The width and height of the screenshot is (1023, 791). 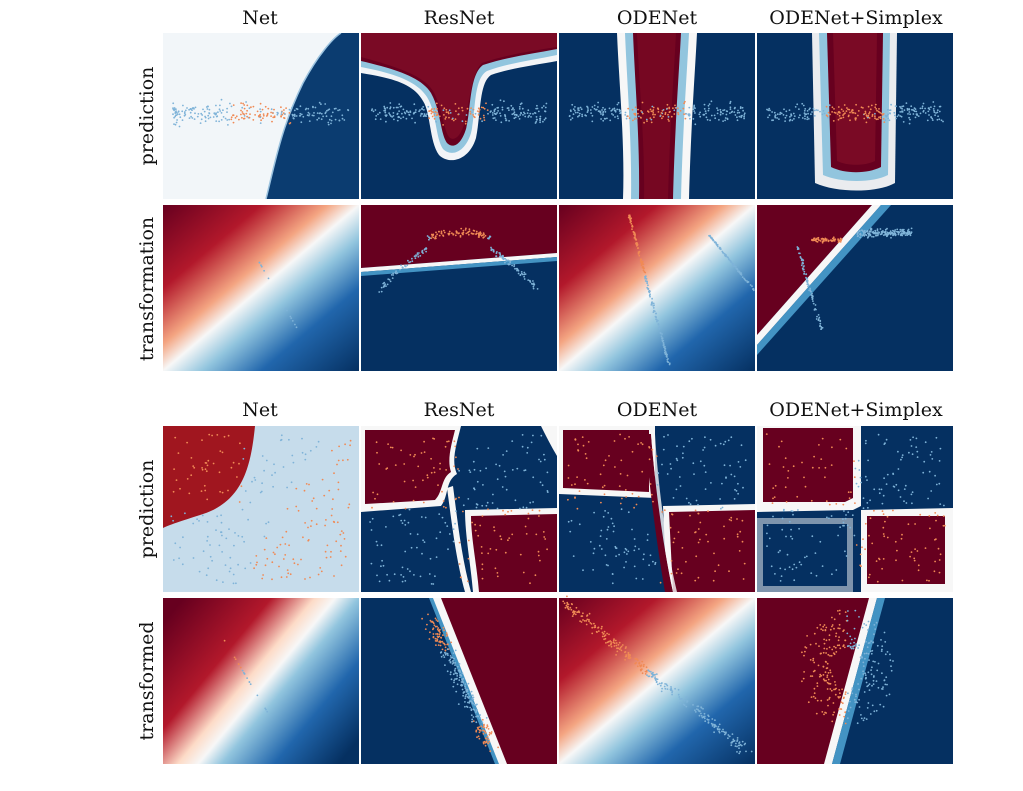 I want to click on panel-b2-prediction-odenet, so click(x=657, y=509).